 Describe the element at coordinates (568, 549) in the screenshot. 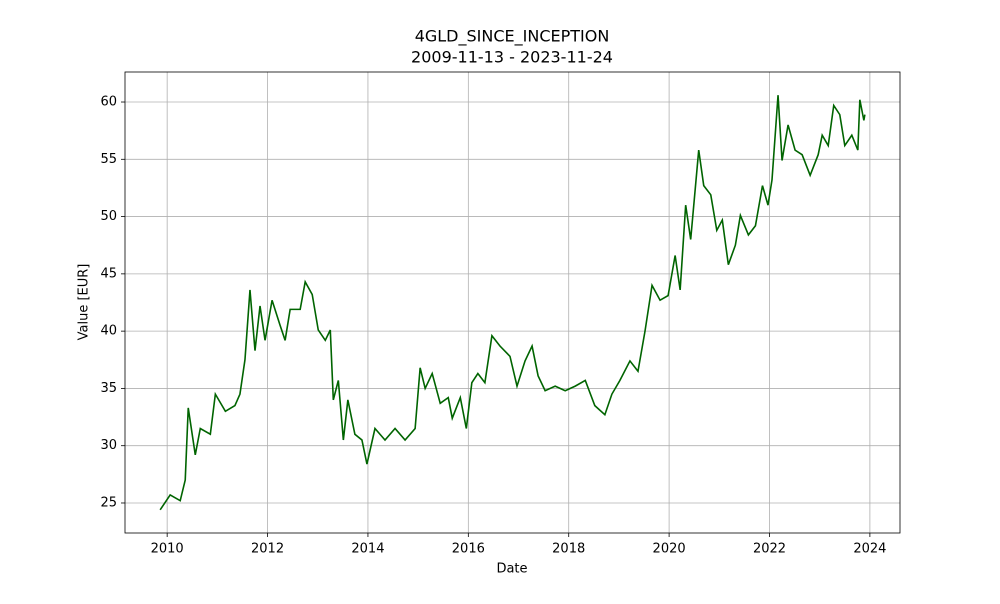

I see `x-tick-label: 2018` at that location.